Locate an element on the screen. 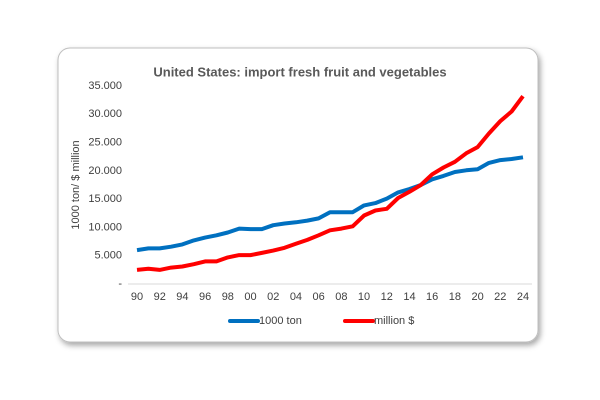 This screenshot has width=600, height=400. x-tick-label: 14 is located at coordinates (409, 297).